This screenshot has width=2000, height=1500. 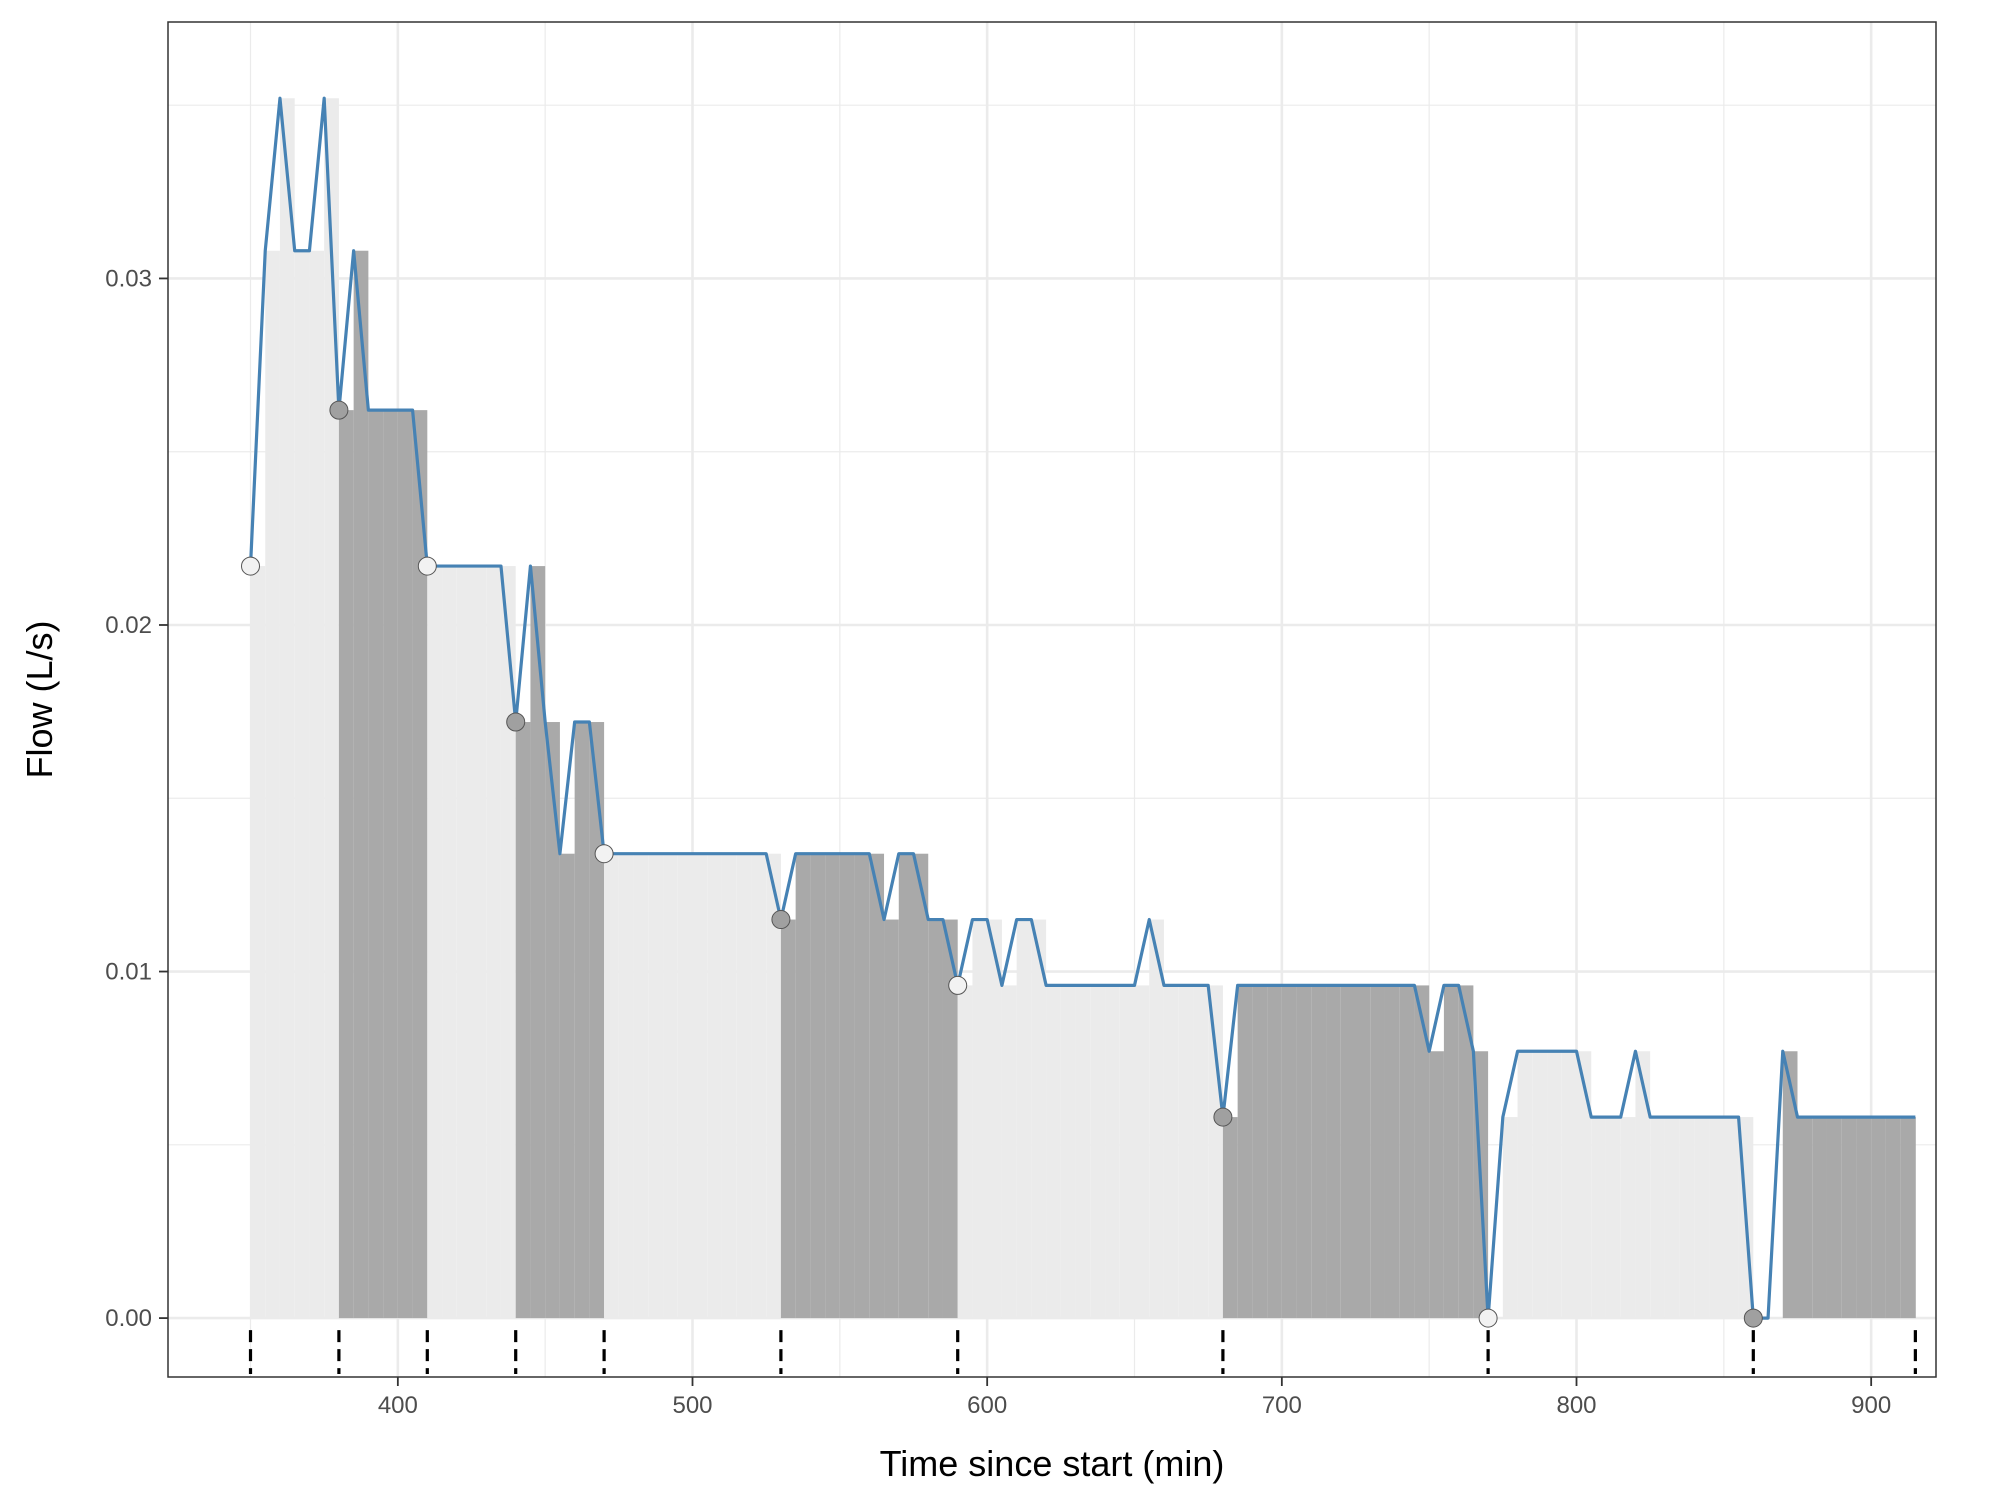 What do you see at coordinates (1134, 1398) in the screenshot?
I see `x-axis: 400 500 600 700 800 900` at bounding box center [1134, 1398].